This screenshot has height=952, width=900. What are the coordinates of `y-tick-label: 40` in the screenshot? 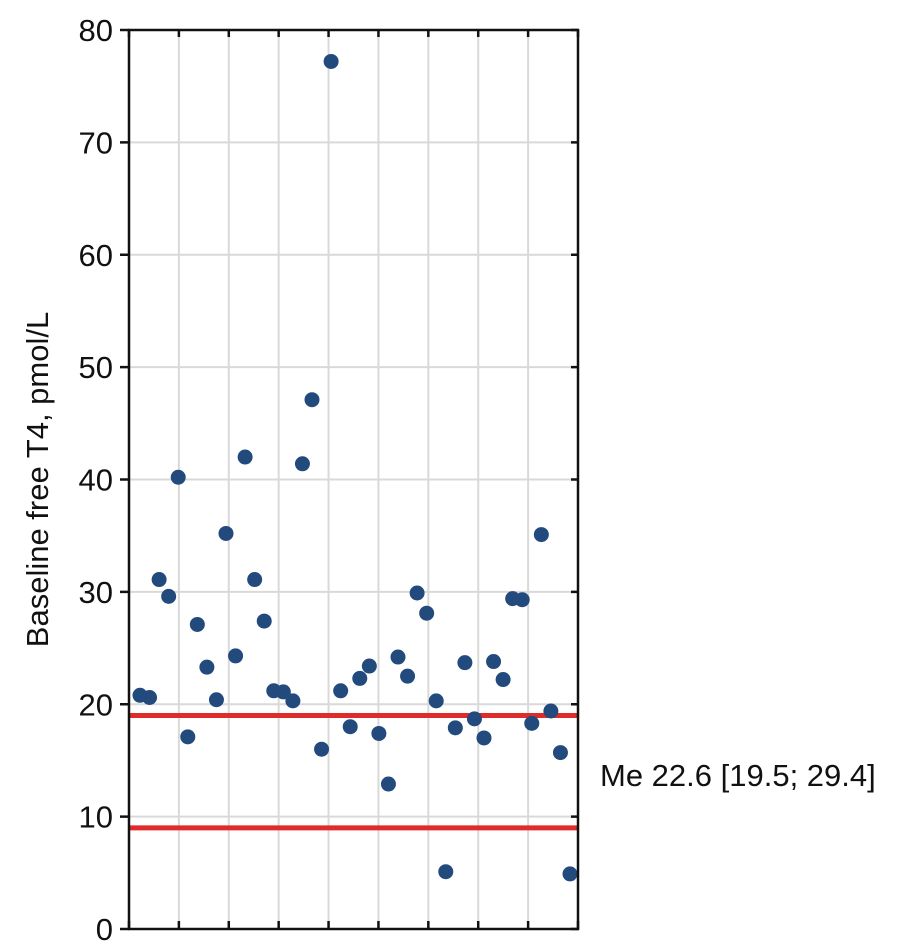 It's located at (96, 480).